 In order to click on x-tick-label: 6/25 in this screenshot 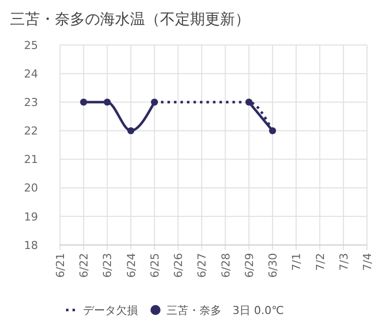, I will do `click(155, 265)`.